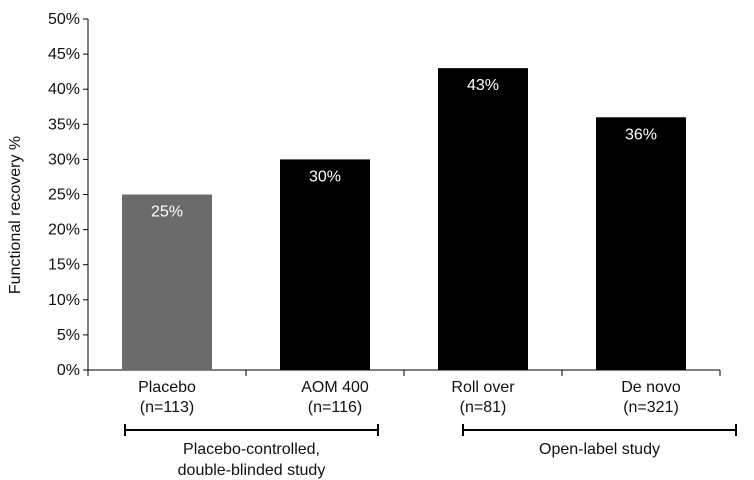 This screenshot has width=754, height=480. What do you see at coordinates (68, 335) in the screenshot?
I see `y-tick-label: 5%` at bounding box center [68, 335].